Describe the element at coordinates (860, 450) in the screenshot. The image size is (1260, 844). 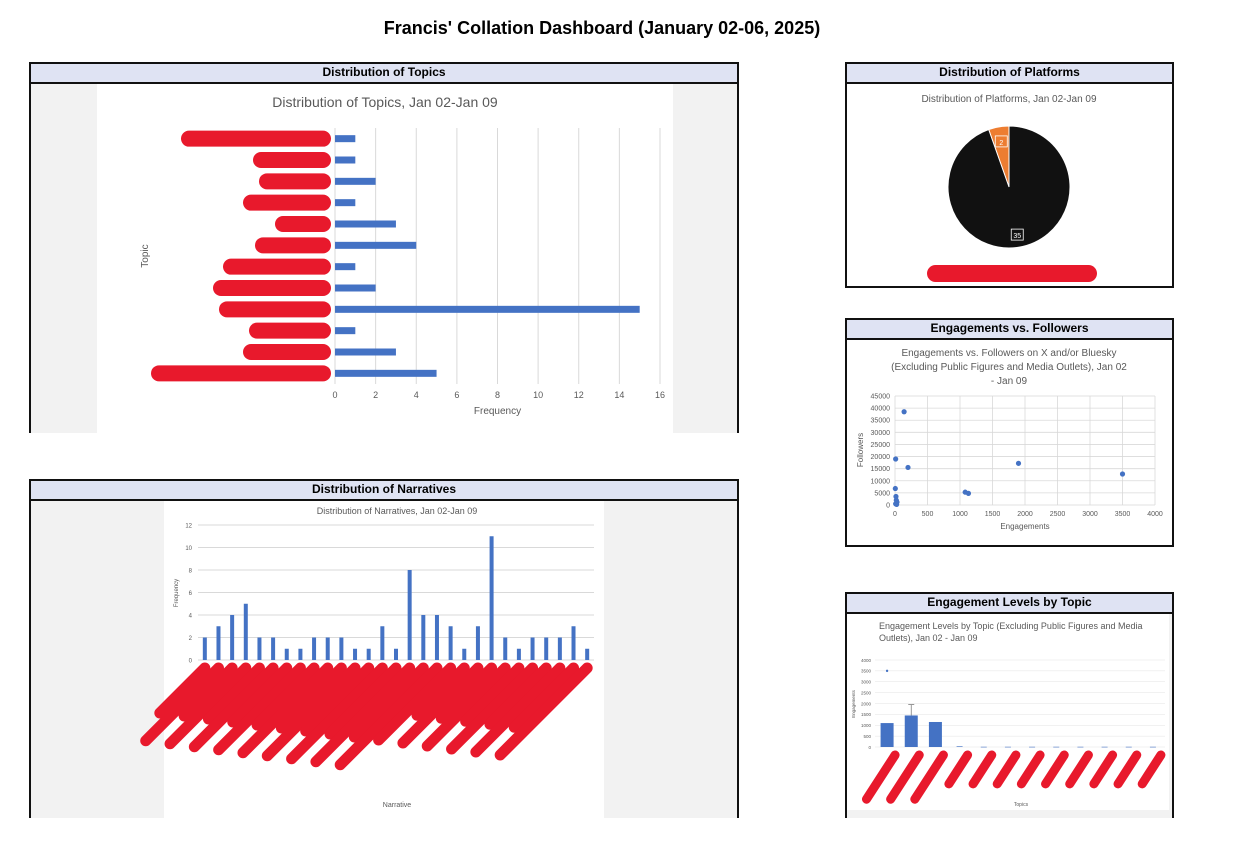
I see `engagements-y-axis-label: Followers` at that location.